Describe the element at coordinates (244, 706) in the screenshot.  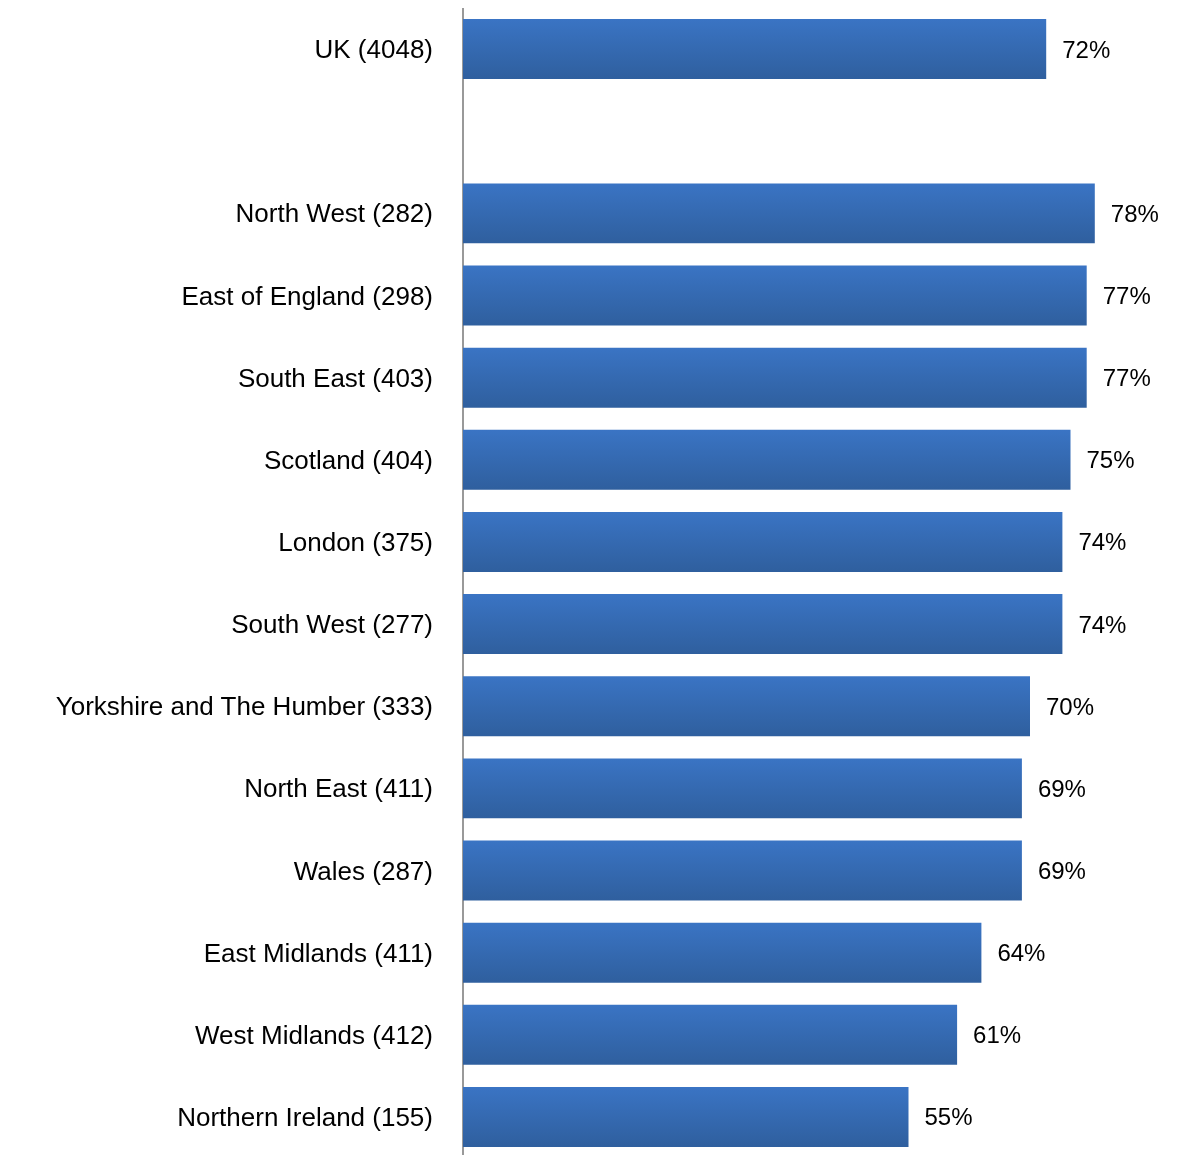
I see `y-tick-label: Yorkshire and The Humber (333)` at that location.